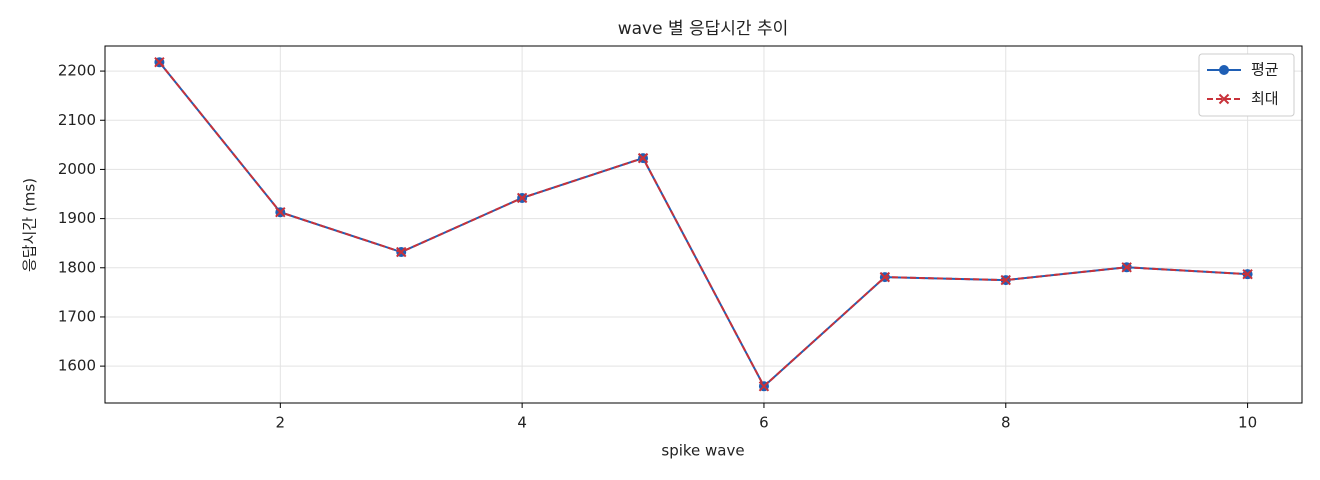 This screenshot has width=1320, height=480. What do you see at coordinates (1247, 423) in the screenshot?
I see `x-tick-label: 10` at bounding box center [1247, 423].